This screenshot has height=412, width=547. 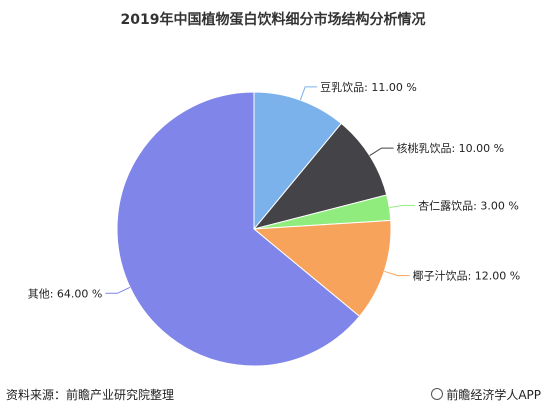 I want to click on footer: 资料来源：前瞻产业研究院整理 前瞻经济学人APP, so click(x=273, y=399).